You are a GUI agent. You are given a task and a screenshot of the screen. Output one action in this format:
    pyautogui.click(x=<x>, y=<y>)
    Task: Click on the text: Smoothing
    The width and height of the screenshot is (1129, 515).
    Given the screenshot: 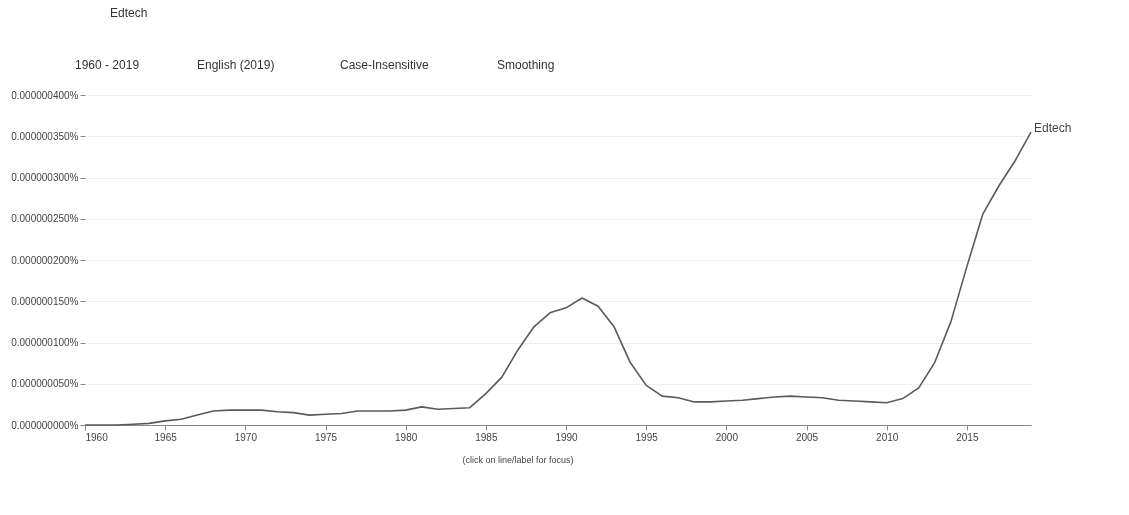 What is the action you would take?
    pyautogui.click(x=526, y=65)
    